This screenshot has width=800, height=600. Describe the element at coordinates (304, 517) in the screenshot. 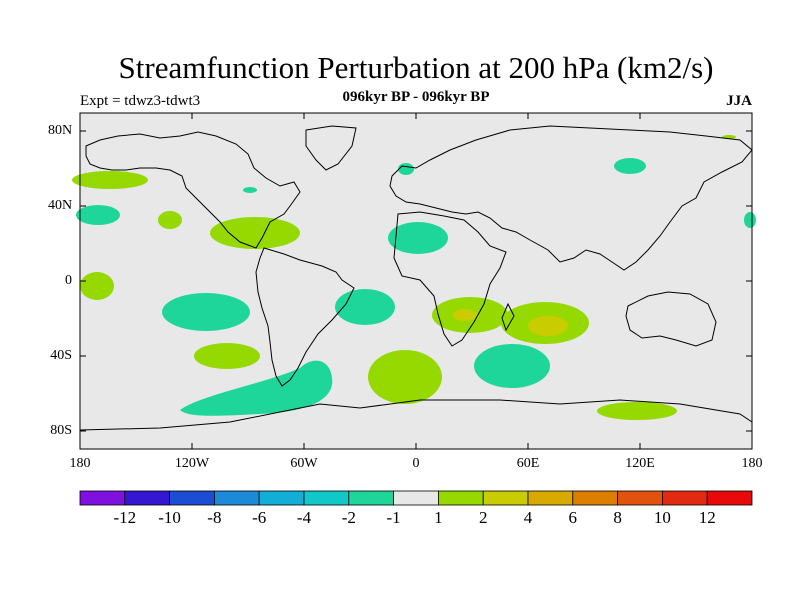

I see `colorbar-label: -4` at that location.